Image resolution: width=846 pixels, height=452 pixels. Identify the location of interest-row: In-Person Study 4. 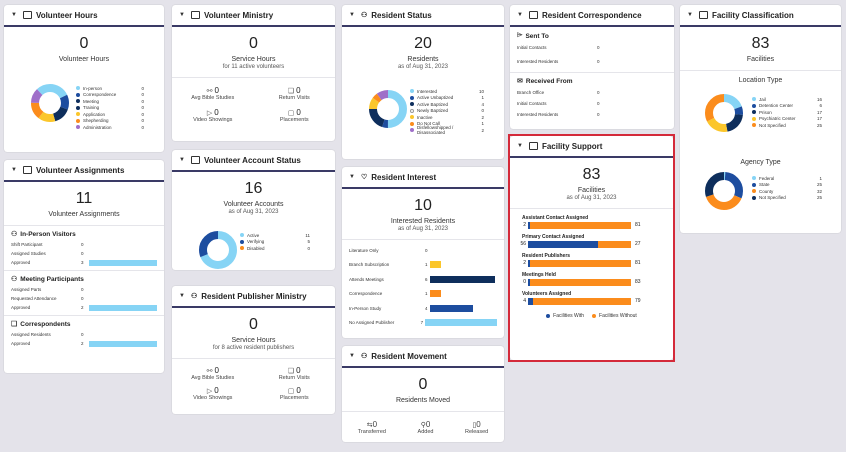
(423, 308).